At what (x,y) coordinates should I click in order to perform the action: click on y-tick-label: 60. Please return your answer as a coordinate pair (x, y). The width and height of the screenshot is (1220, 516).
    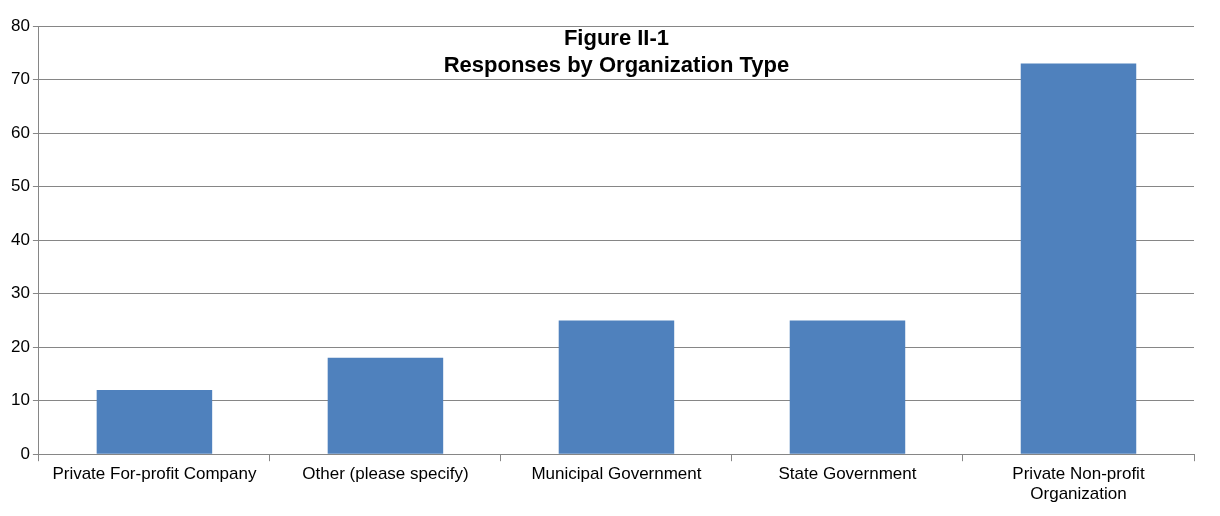
    Looking at the image, I should click on (20, 132).